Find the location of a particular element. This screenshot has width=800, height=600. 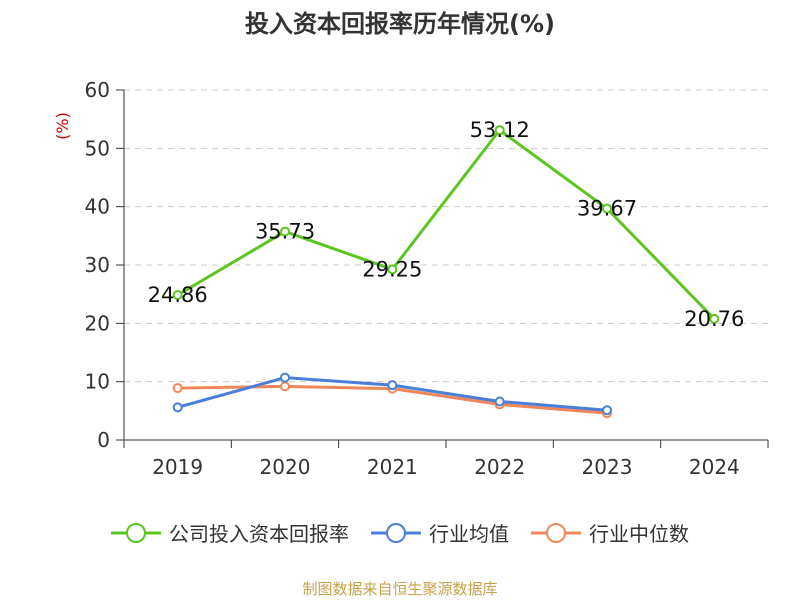

data-label: 35.73 is located at coordinates (285, 232).